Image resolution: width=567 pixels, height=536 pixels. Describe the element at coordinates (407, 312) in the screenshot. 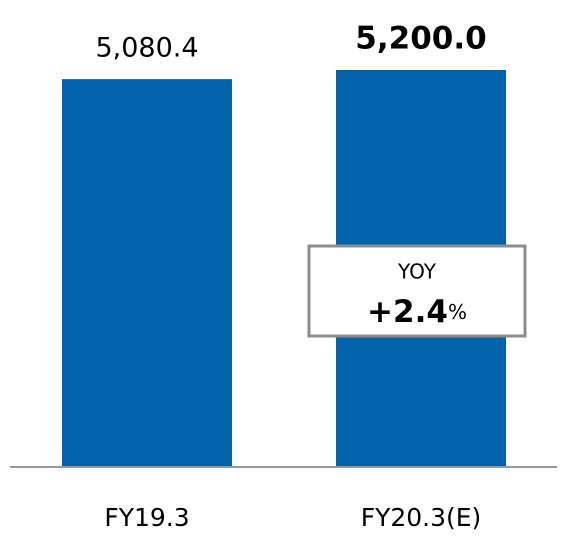

I see `yoy-value: +2.4` at that location.